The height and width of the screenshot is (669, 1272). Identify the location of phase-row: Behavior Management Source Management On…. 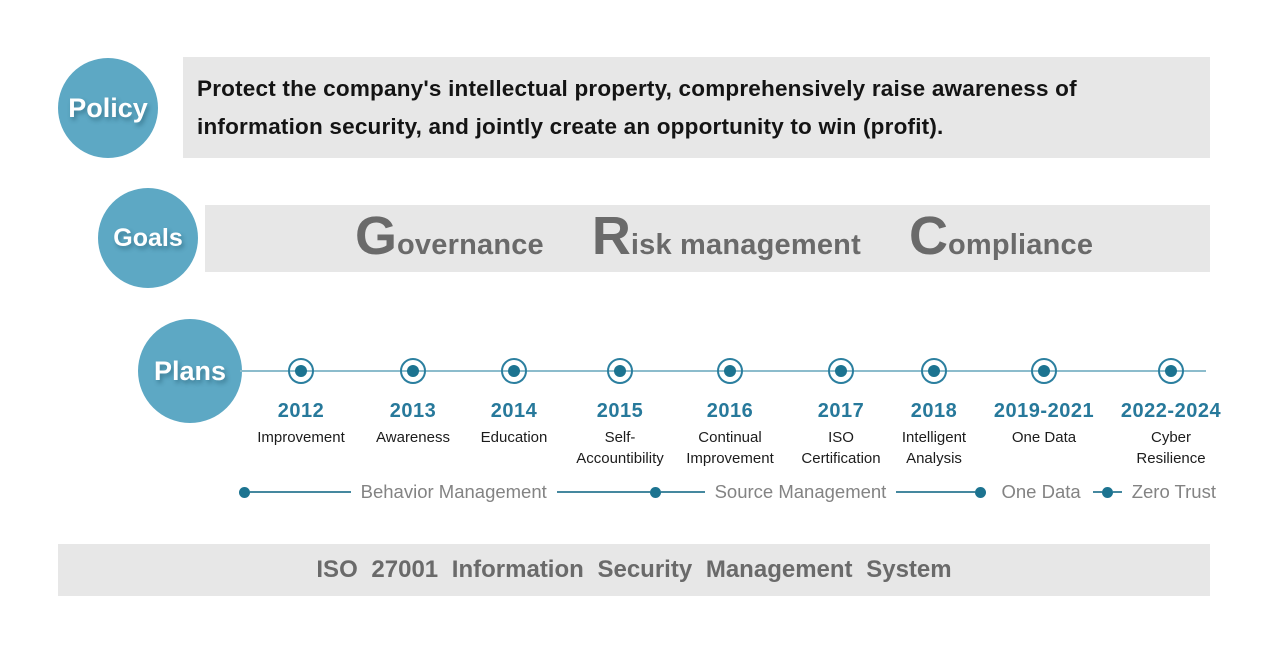
(732, 491).